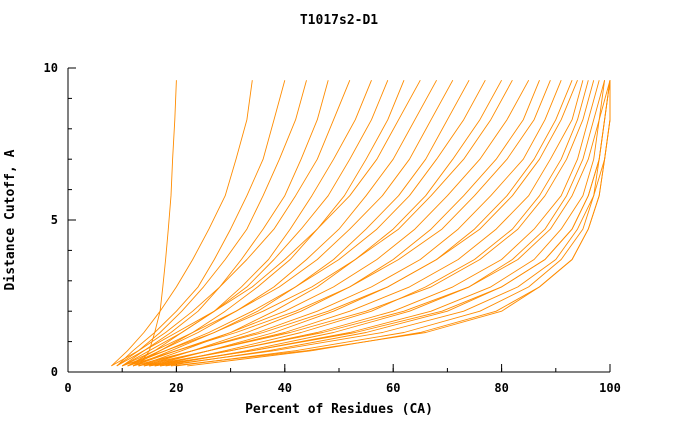 This screenshot has height=444, width=680. Describe the element at coordinates (51, 68) in the screenshot. I see `y-tick-label: 10` at that location.